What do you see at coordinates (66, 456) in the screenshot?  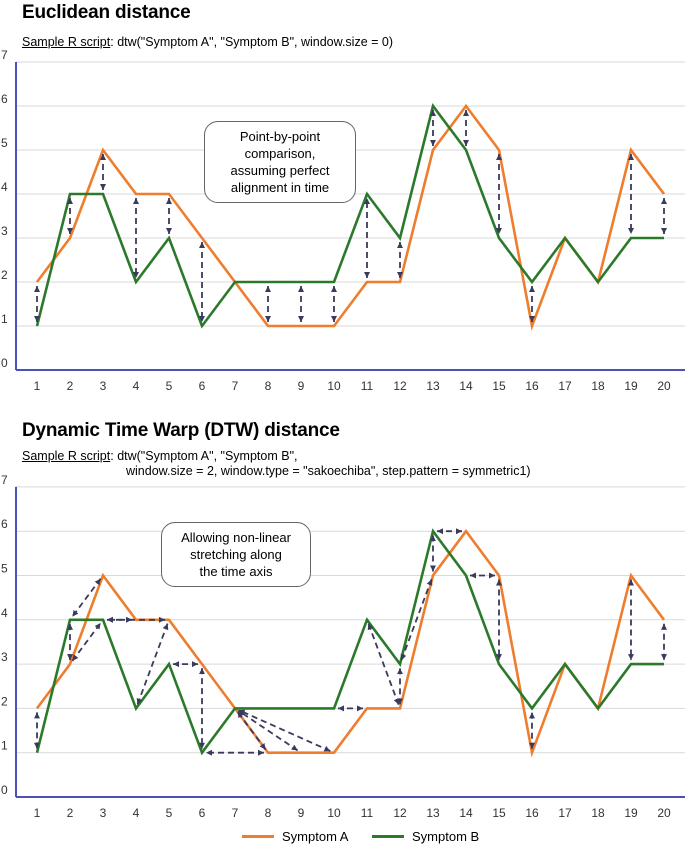 I see `chart2-script-label: Sample R script` at bounding box center [66, 456].